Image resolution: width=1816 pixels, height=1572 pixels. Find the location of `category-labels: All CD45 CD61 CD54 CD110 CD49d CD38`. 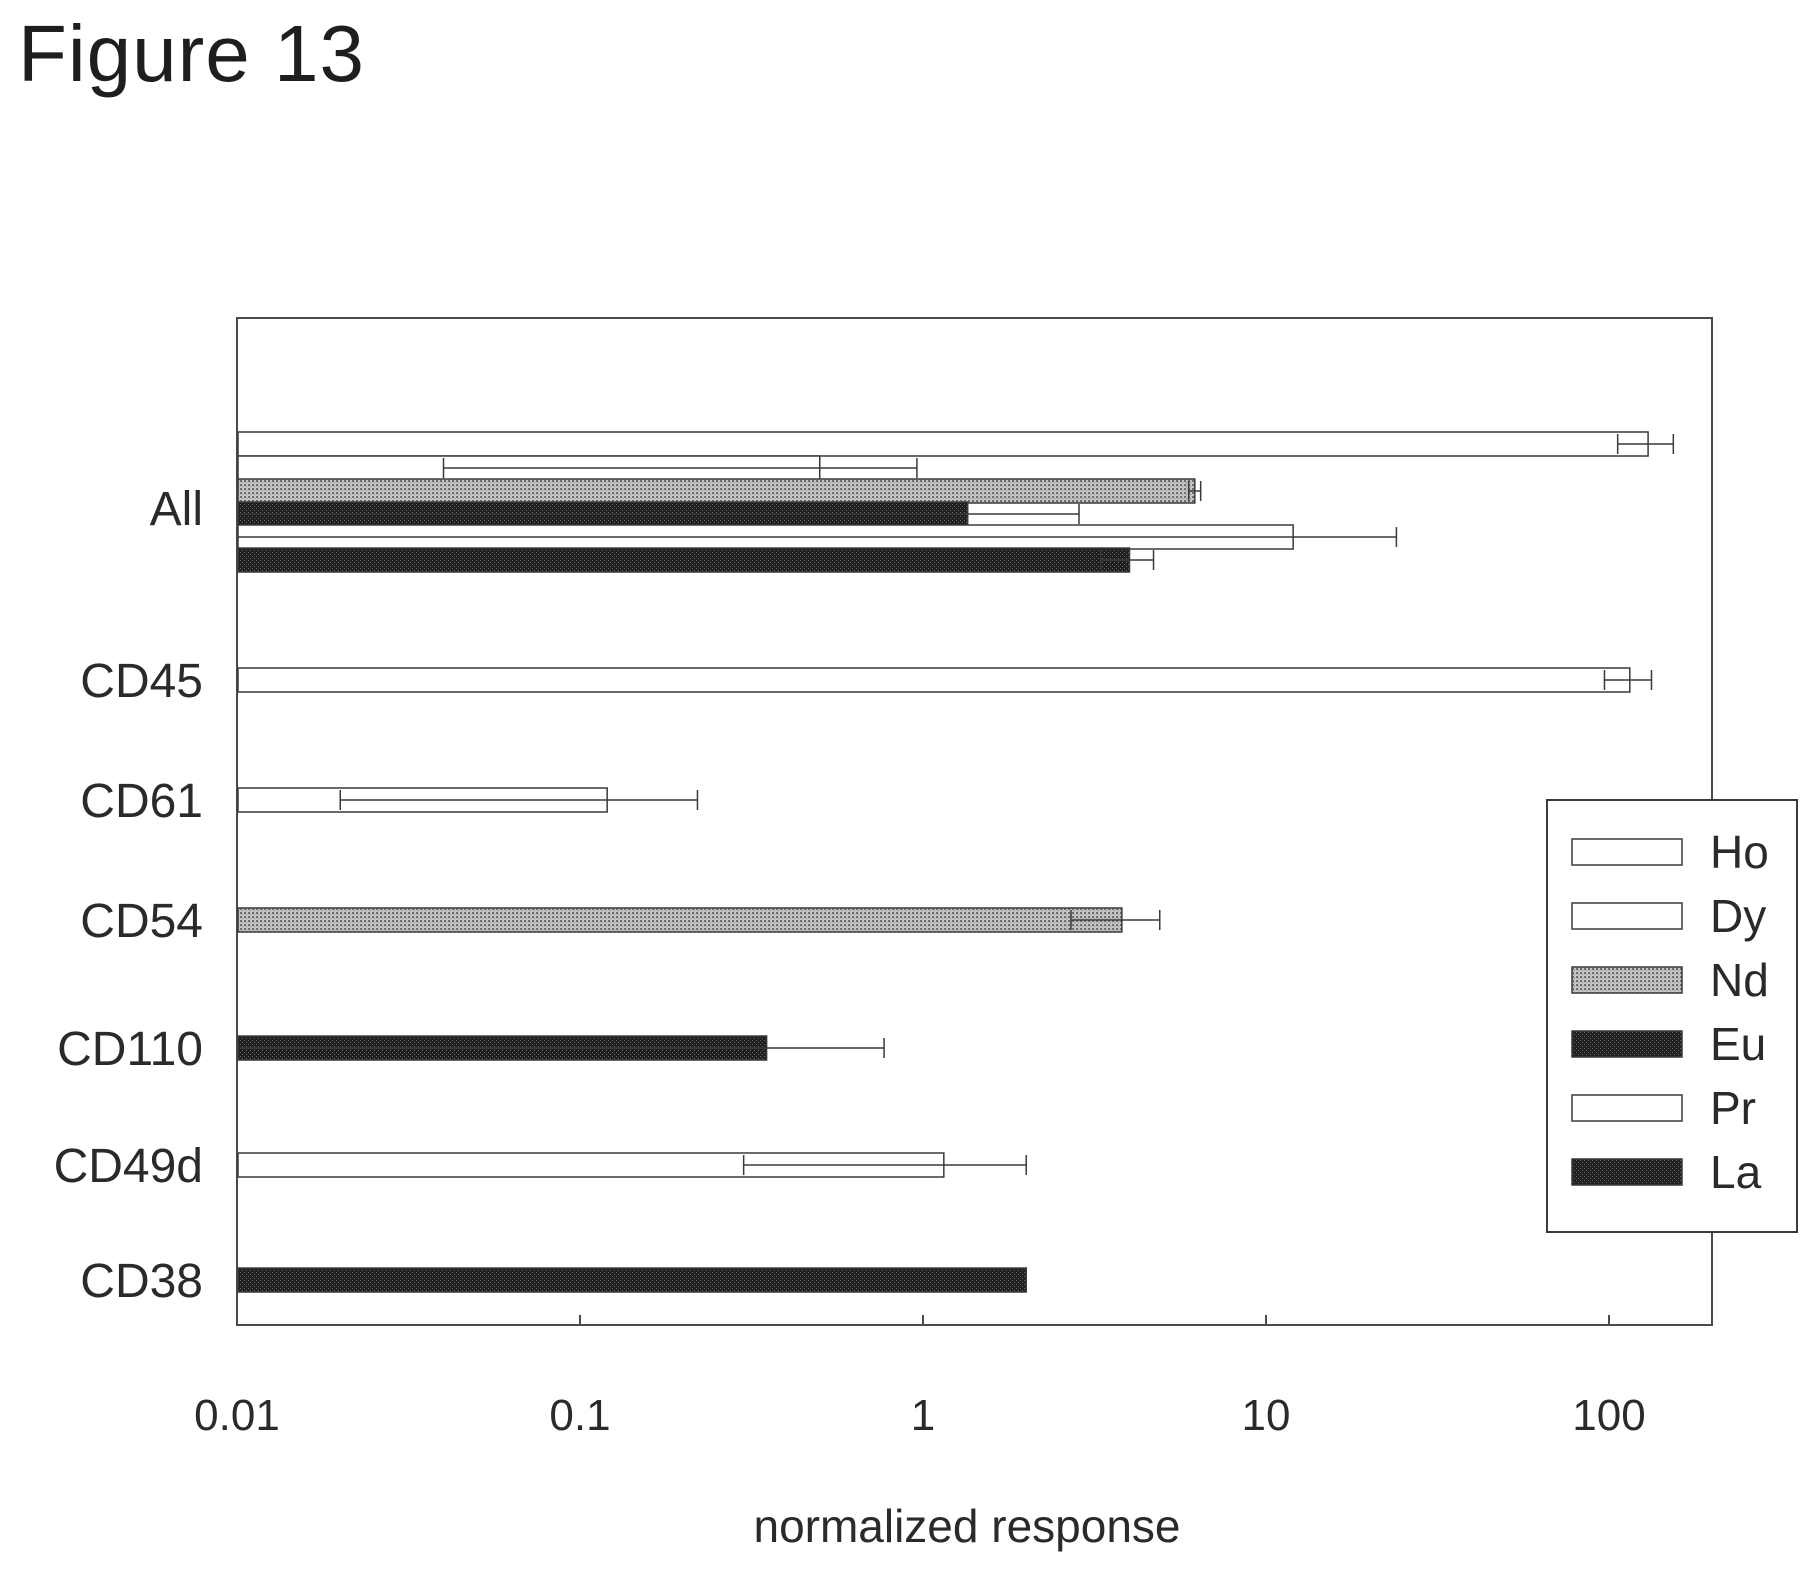

category-labels: All CD45 CD61 CD54 CD110 CD49d CD38 is located at coordinates (128, 895).